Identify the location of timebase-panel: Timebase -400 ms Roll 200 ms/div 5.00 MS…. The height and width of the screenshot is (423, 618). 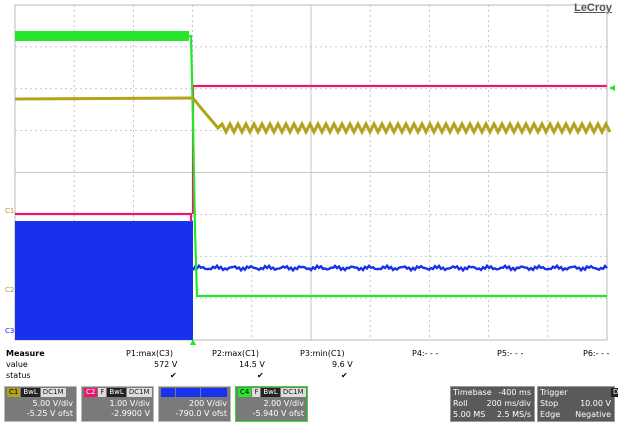
(492, 404).